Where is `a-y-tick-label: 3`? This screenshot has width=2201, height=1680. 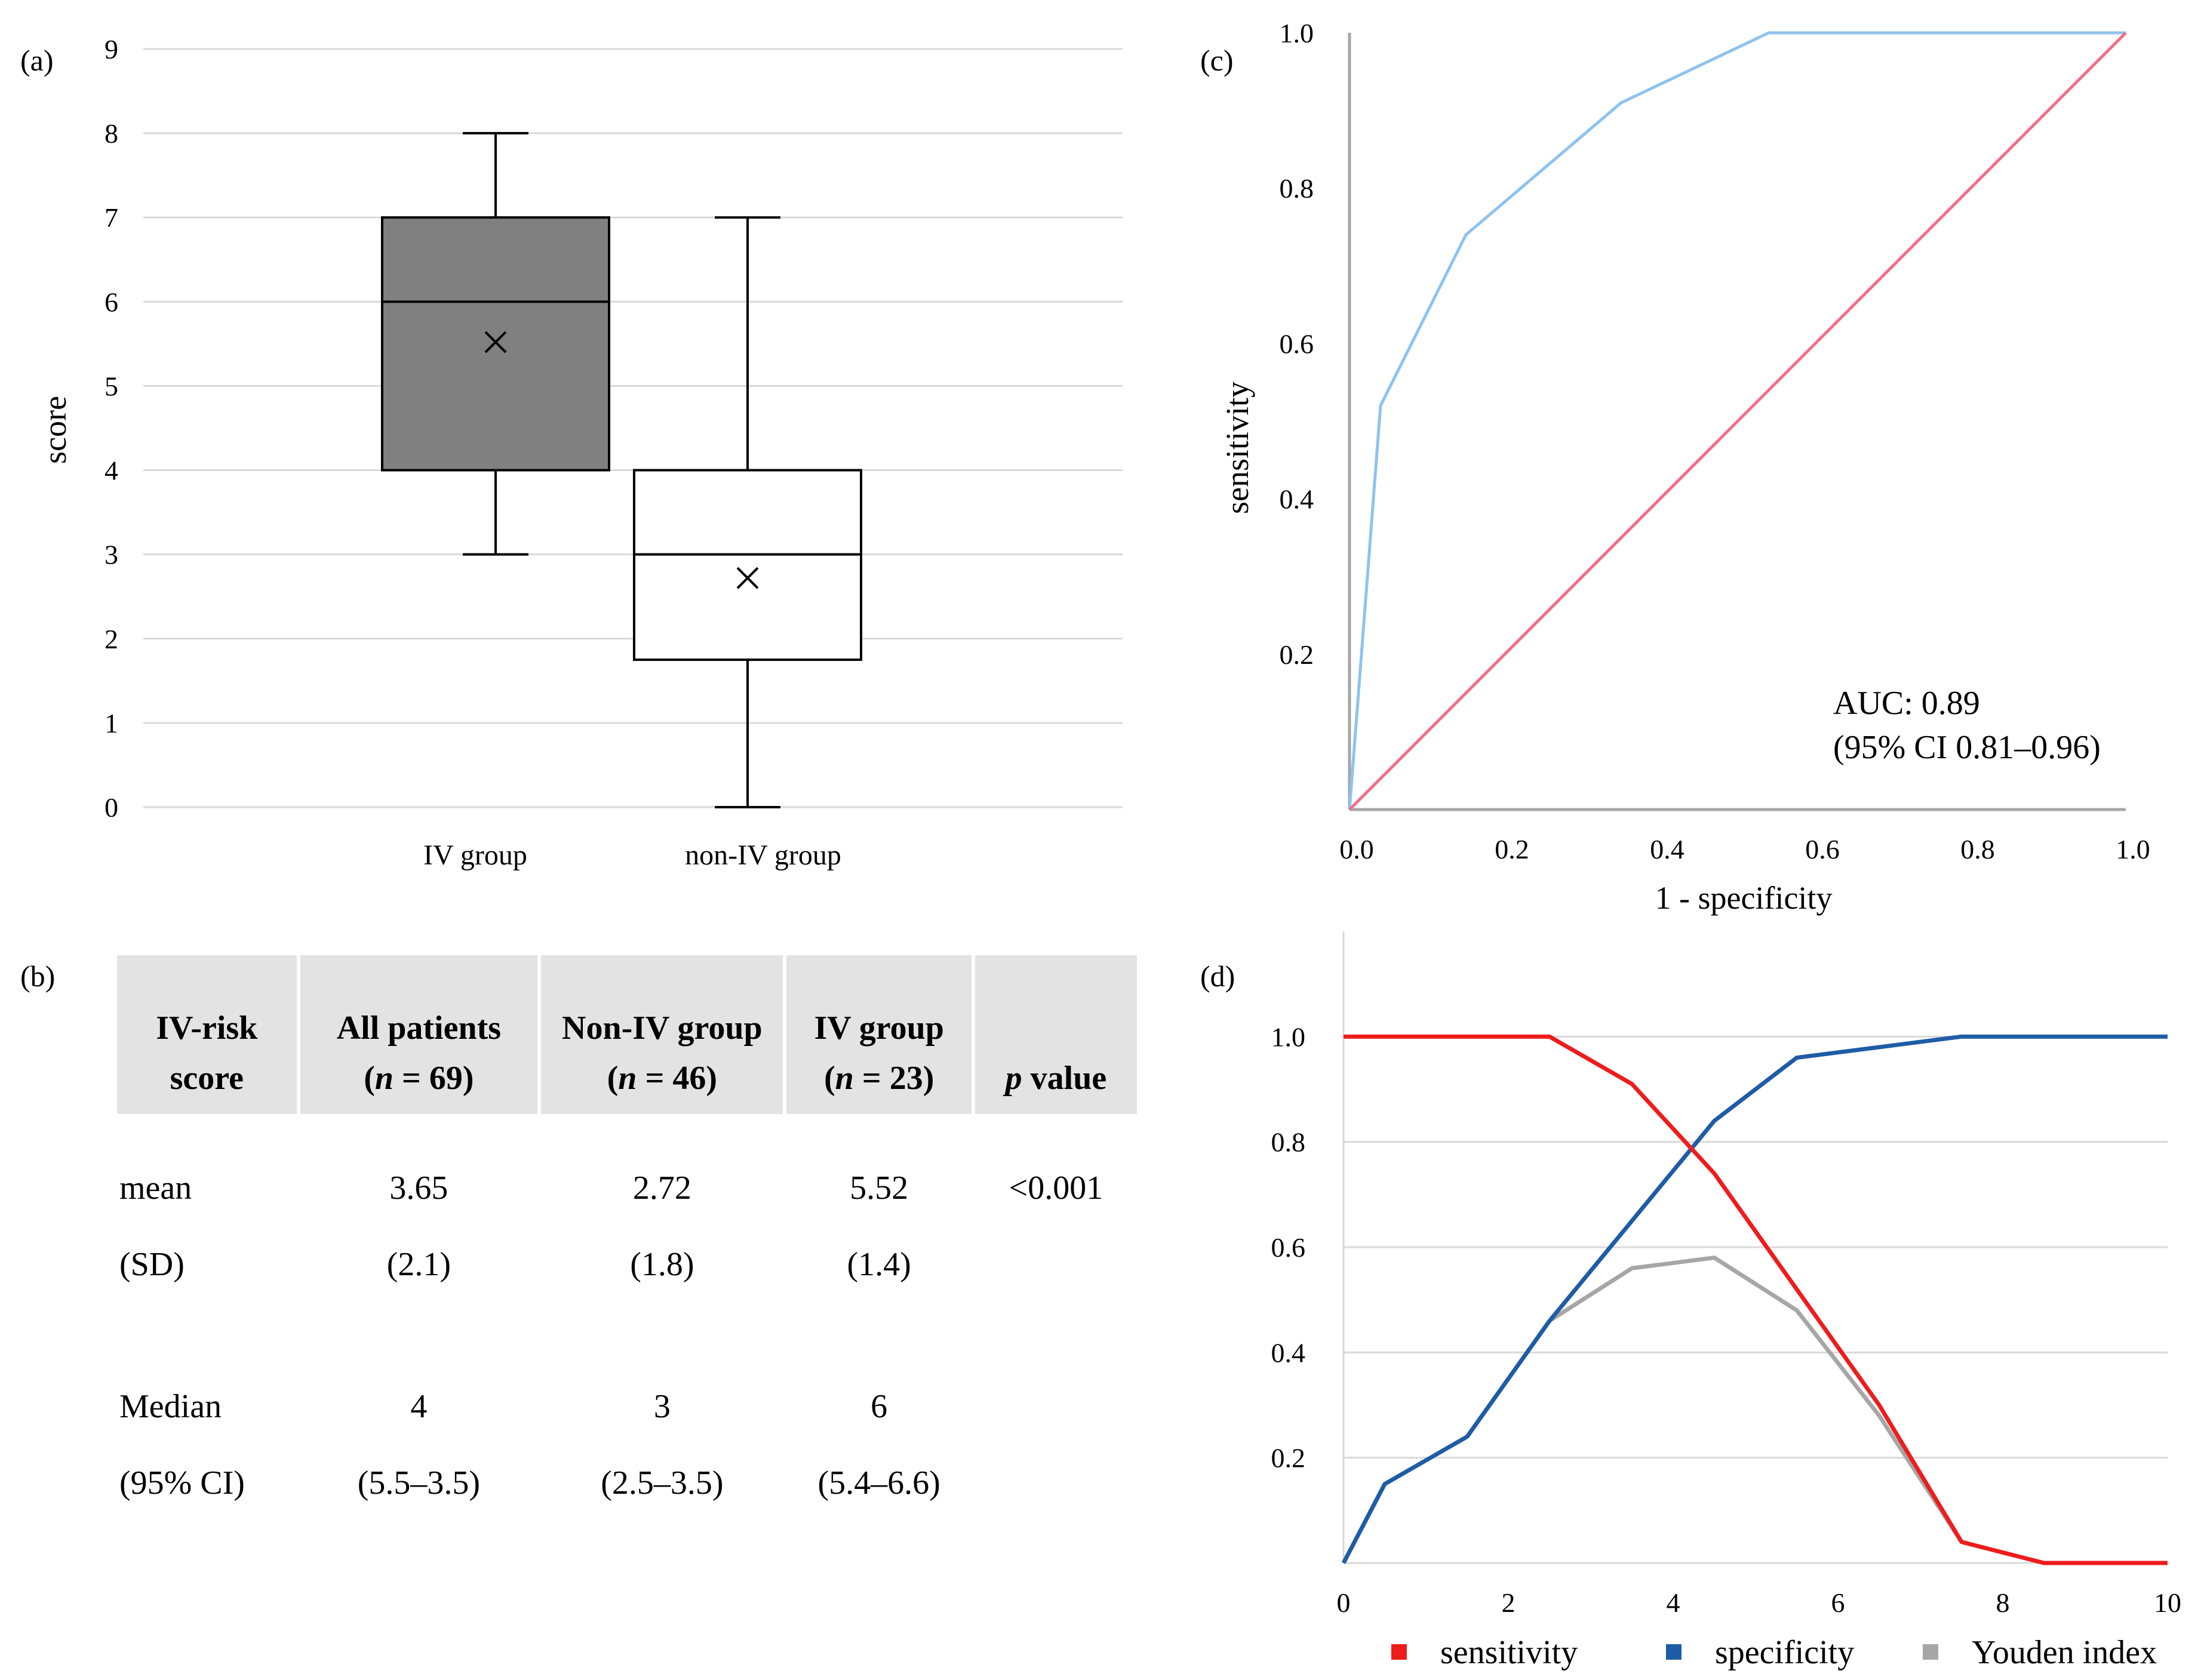
a-y-tick-label: 3 is located at coordinates (111, 555).